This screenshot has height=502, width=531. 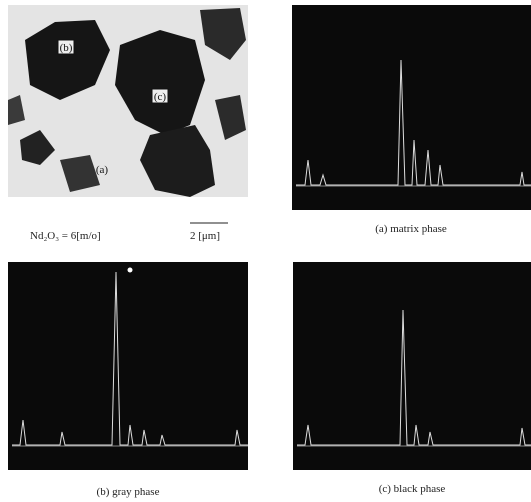 I want to click on panel-caption: (c) black phase, so click(x=412, y=489).